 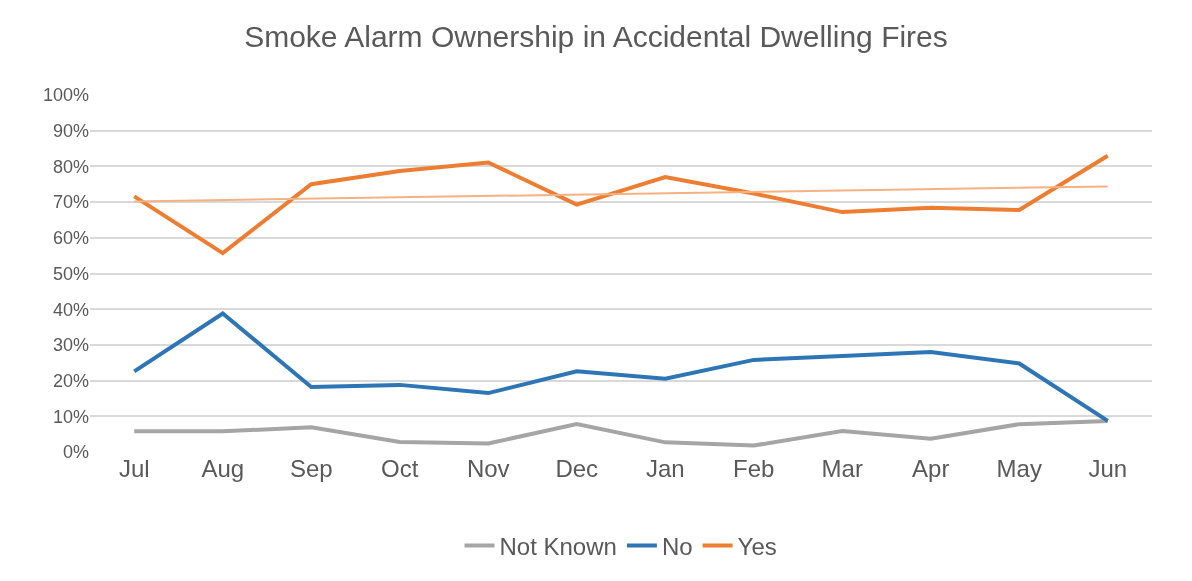 What do you see at coordinates (65, 95) in the screenshot?
I see `y-tick-label: 100%` at bounding box center [65, 95].